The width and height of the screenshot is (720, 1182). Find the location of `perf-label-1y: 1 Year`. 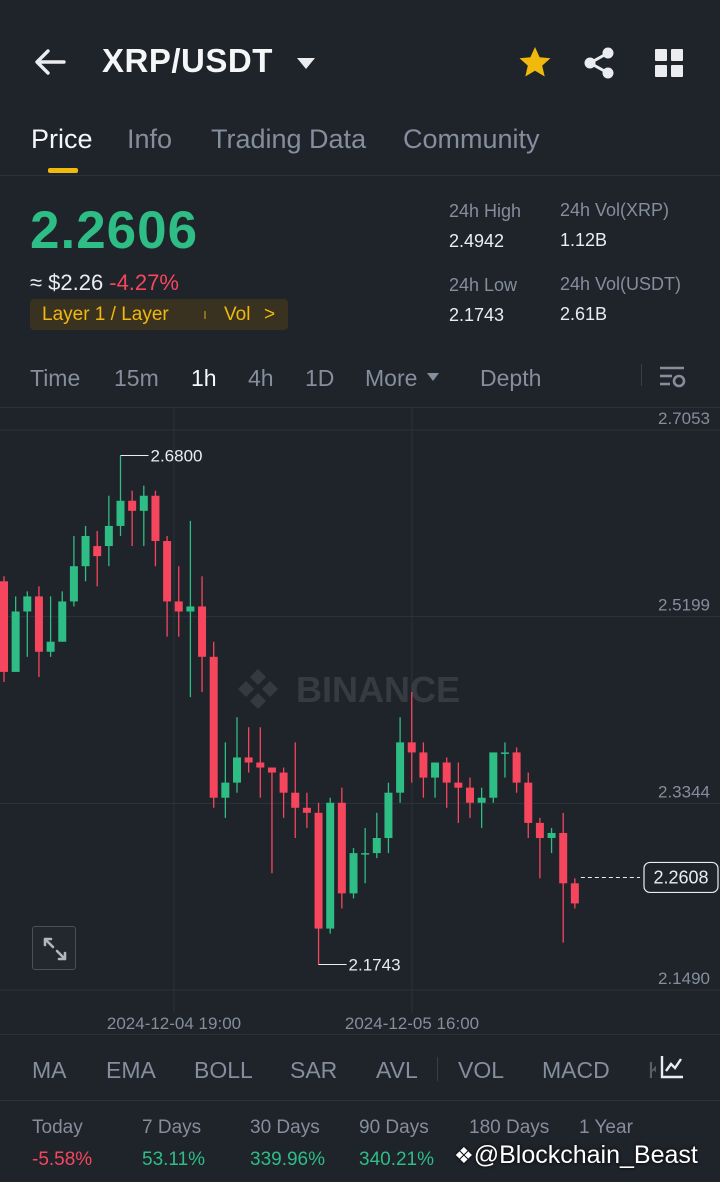

perf-label-1y: 1 Year is located at coordinates (606, 1127).